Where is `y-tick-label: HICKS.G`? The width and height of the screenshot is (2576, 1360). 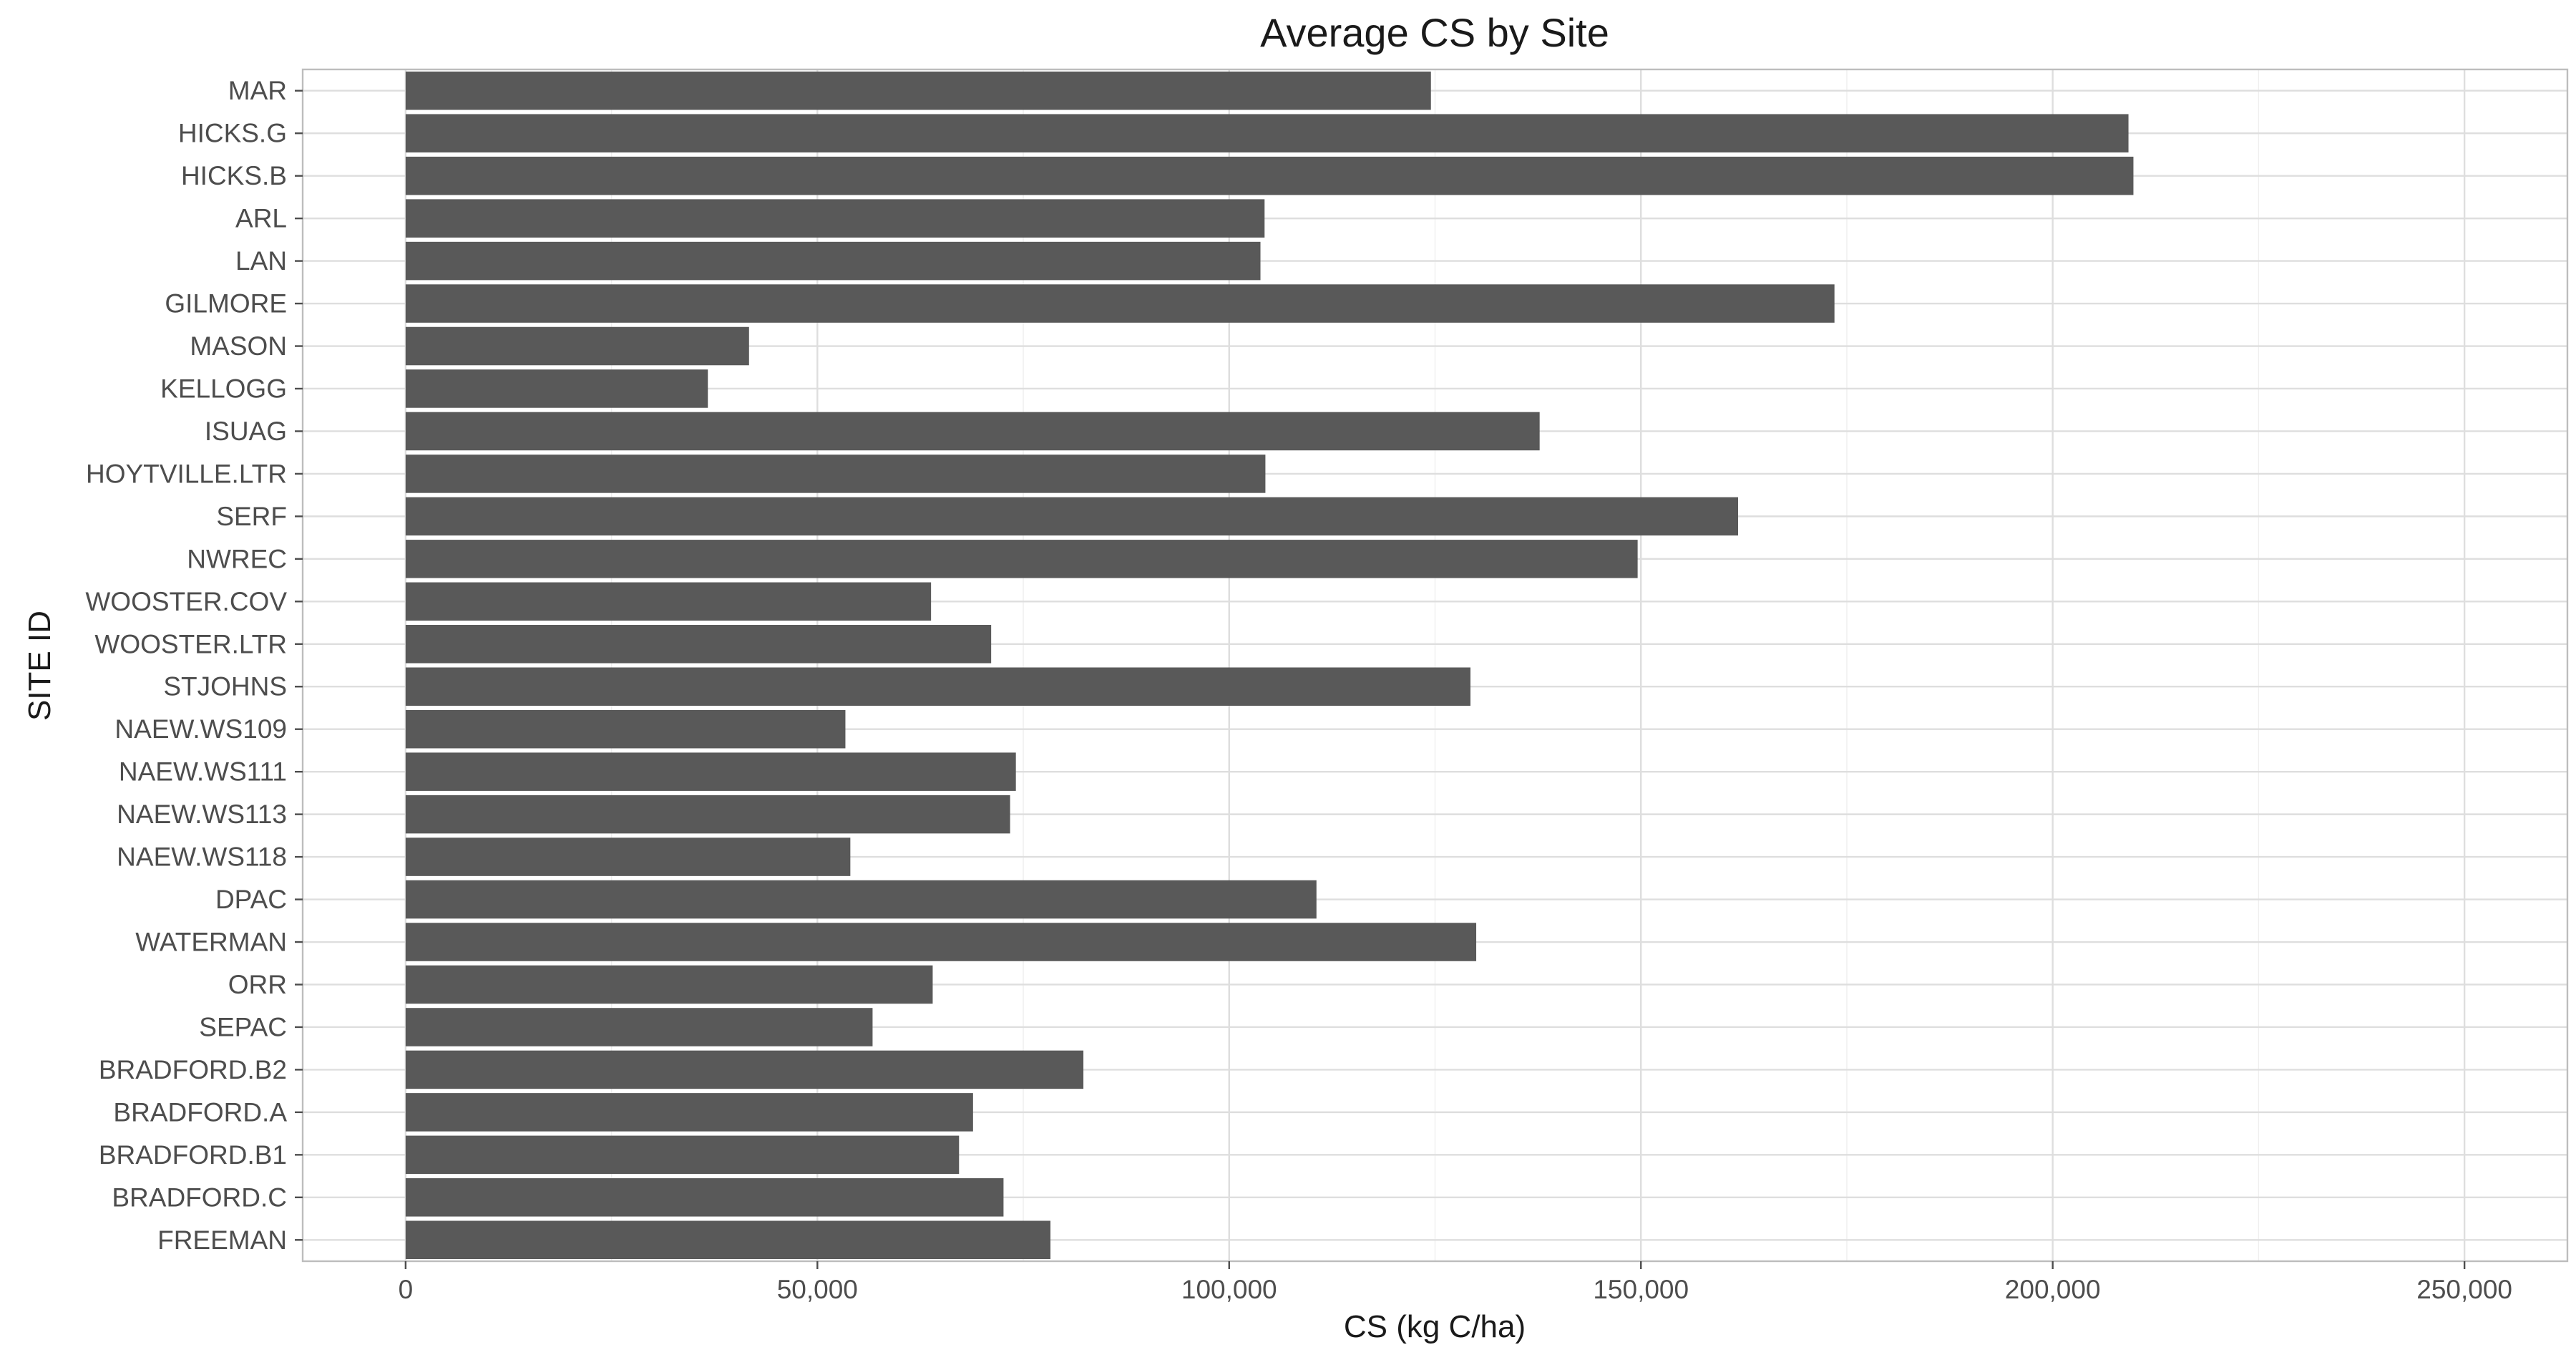
y-tick-label: HICKS.G is located at coordinates (232, 133).